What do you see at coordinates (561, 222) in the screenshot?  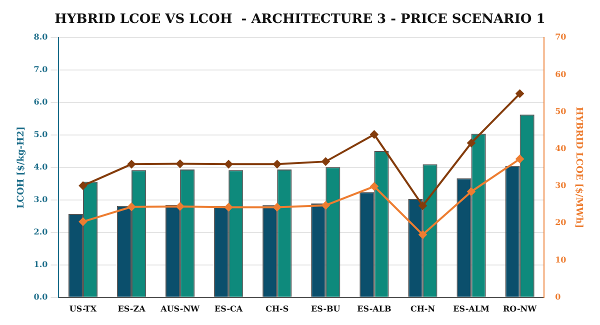 I see `y2-tick-label: 20` at bounding box center [561, 222].